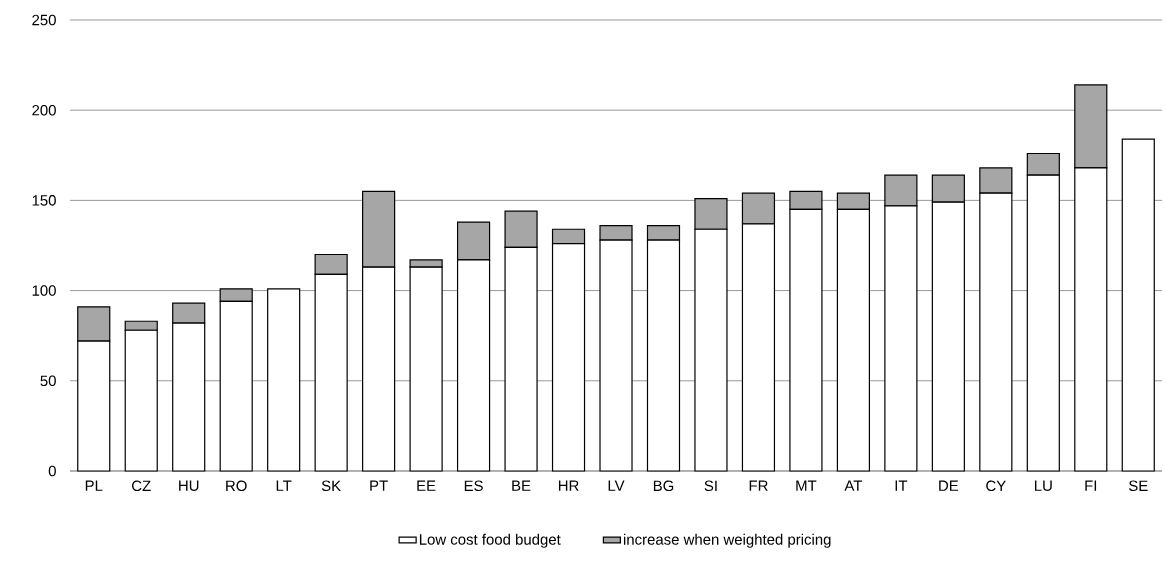 The height and width of the screenshot is (575, 1166). What do you see at coordinates (236, 486) in the screenshot?
I see `x-tick-label: RO` at bounding box center [236, 486].